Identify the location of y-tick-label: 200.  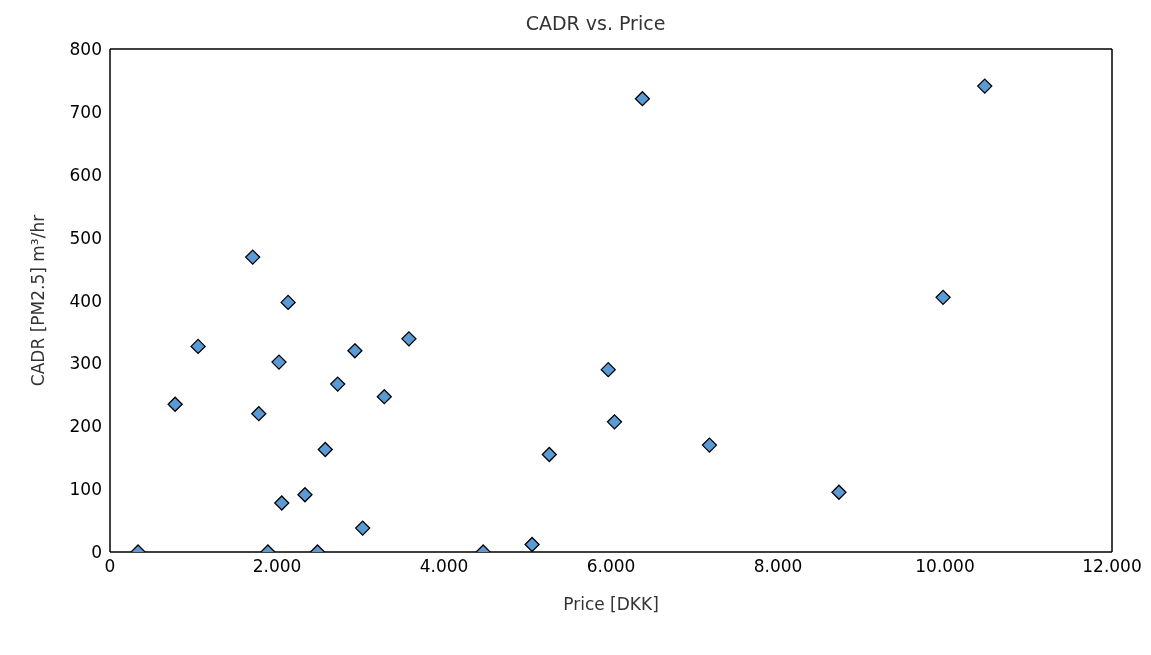
(85, 426).